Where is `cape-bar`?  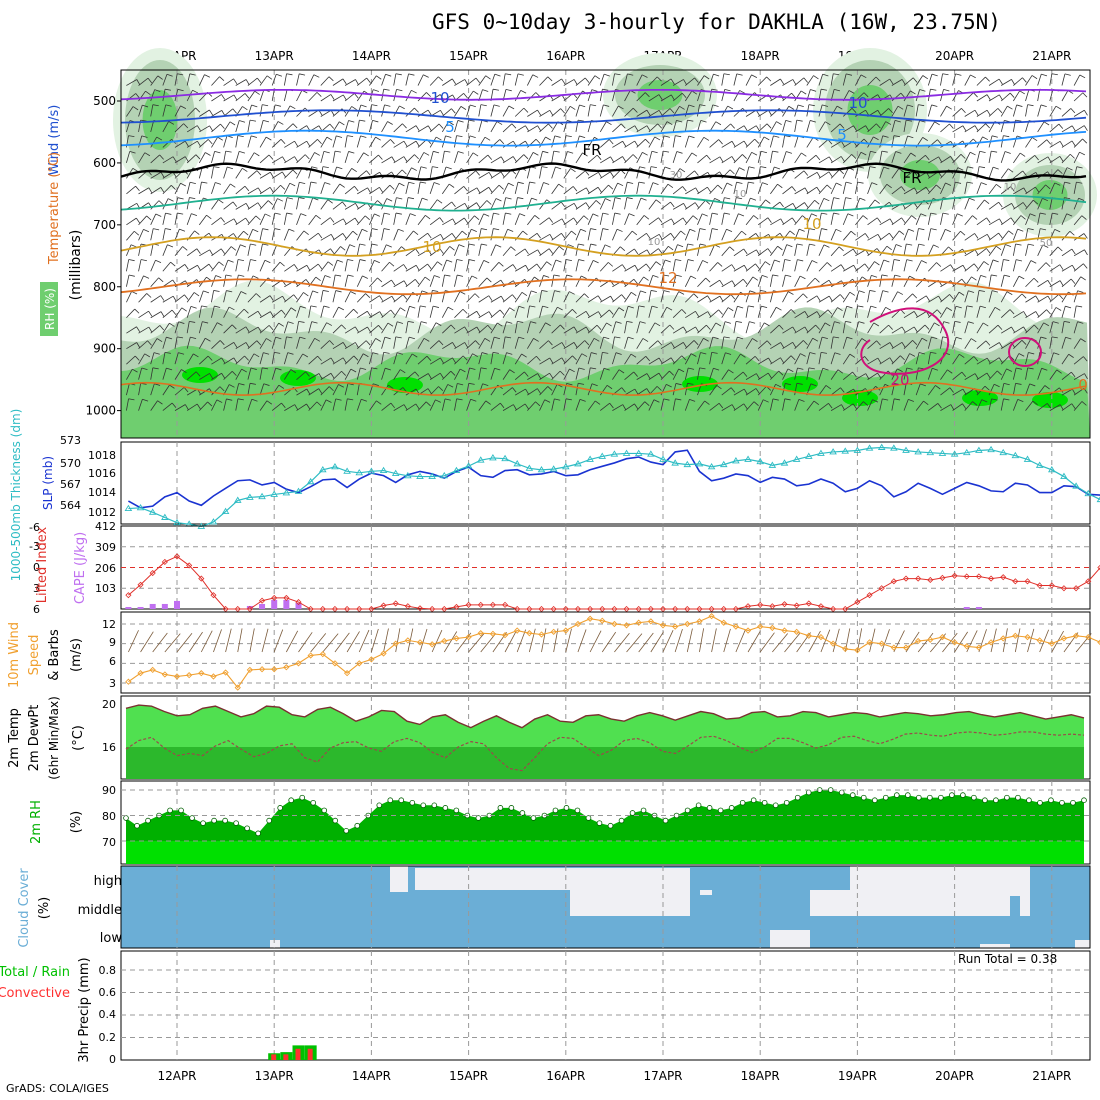
cape-bar is located at coordinates (298, 605).